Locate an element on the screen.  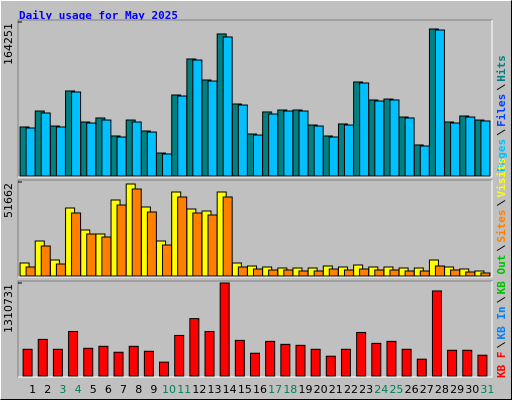
x-tick-label: 24 is located at coordinates (381, 389).